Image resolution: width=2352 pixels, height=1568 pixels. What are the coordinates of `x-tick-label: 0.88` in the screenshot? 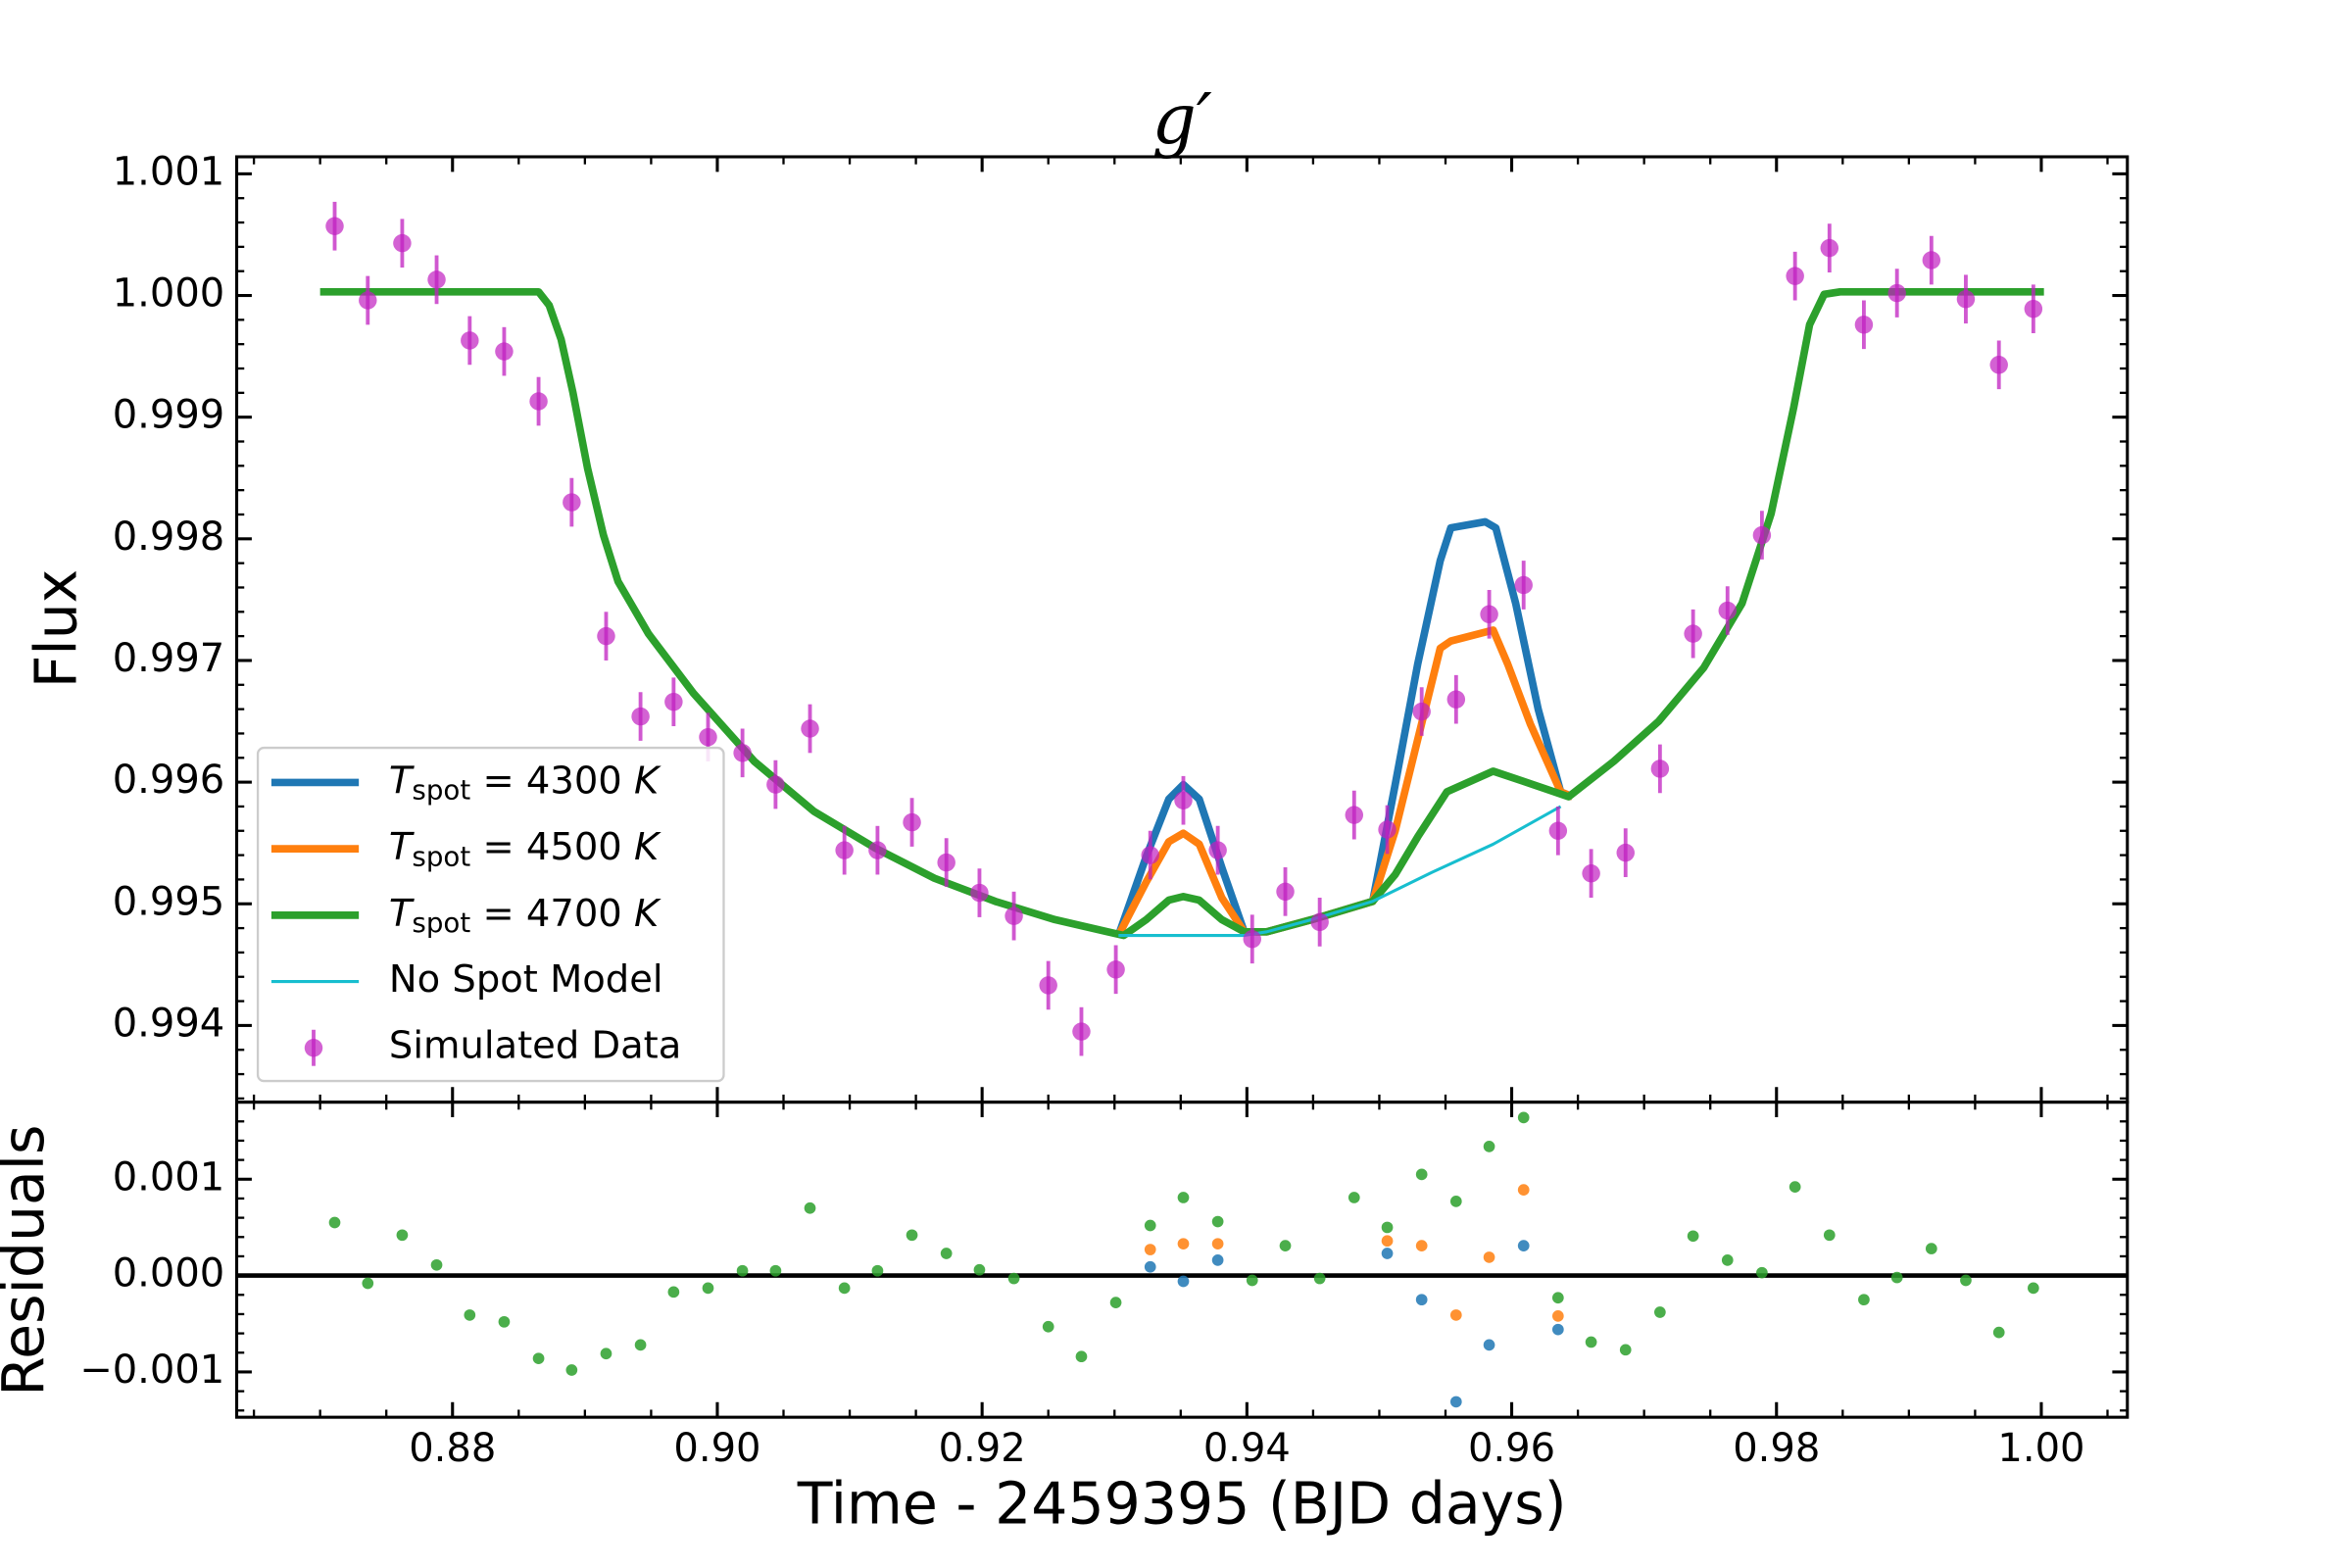 It's located at (452, 1448).